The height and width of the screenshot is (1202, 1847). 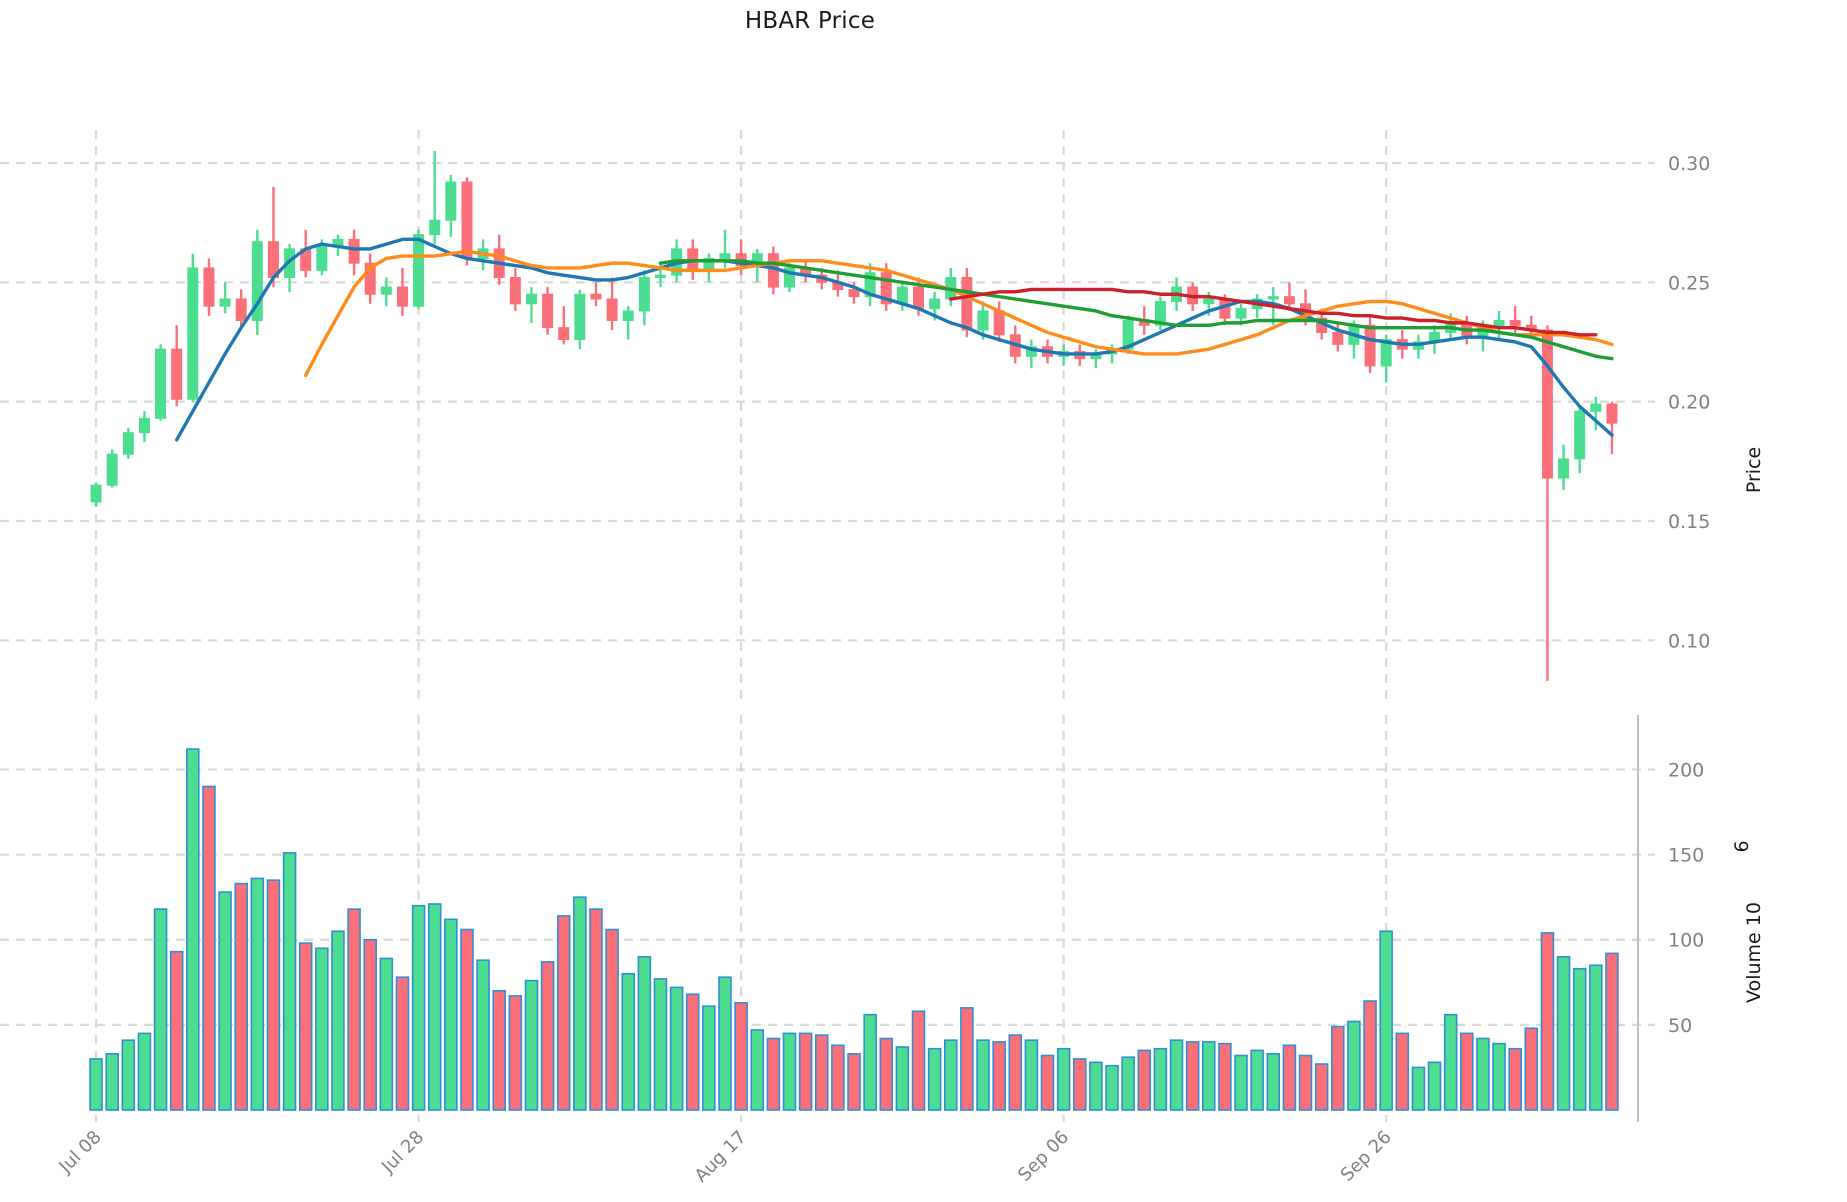 I want to click on price-tick-label-2: 0.20, so click(x=1689, y=403).